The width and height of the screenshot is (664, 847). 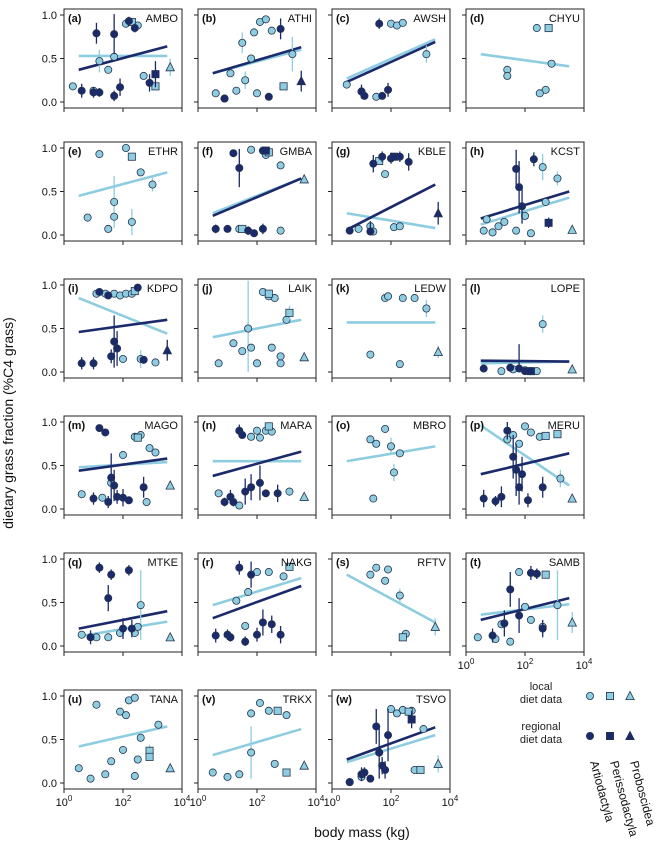 I want to click on x-tick-exponent: 0, so click(x=204, y=798).